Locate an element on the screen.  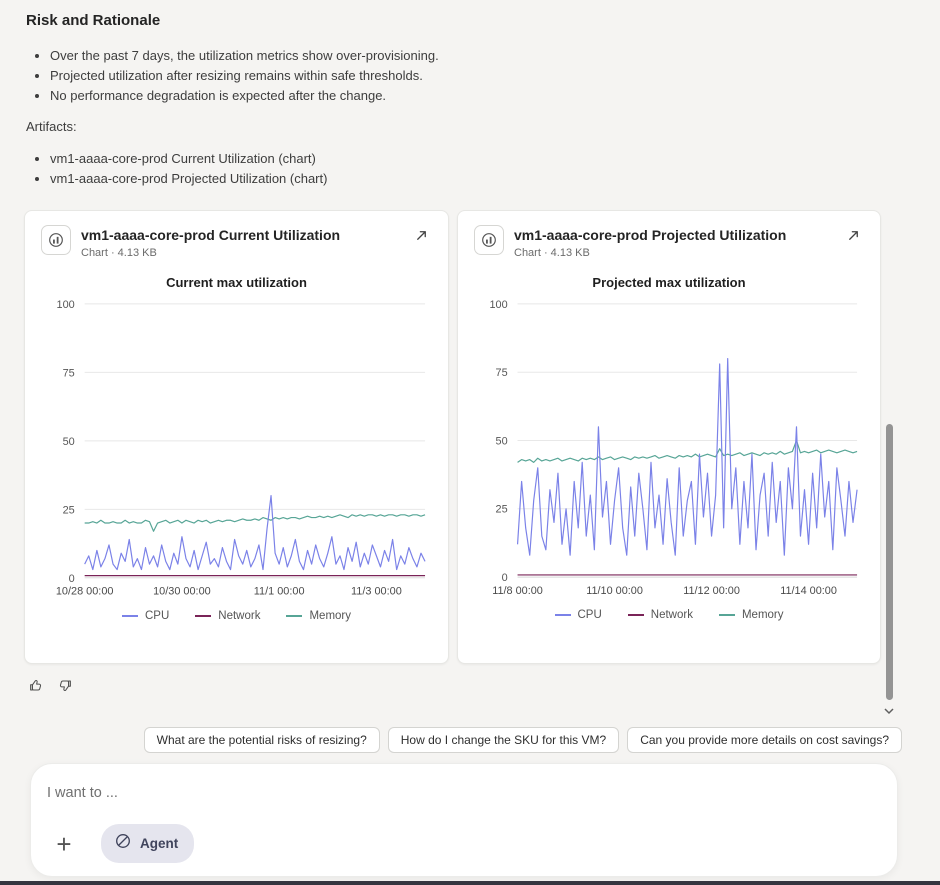
chart-title: Current max utilization is located at coordinates (236, 282).